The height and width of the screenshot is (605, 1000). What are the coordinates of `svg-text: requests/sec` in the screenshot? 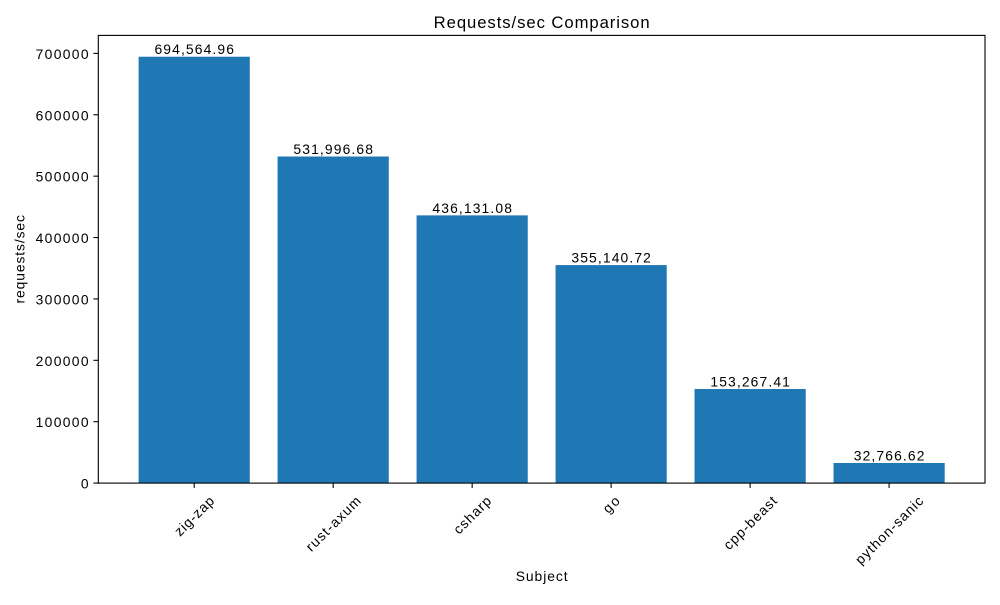 It's located at (20, 259).